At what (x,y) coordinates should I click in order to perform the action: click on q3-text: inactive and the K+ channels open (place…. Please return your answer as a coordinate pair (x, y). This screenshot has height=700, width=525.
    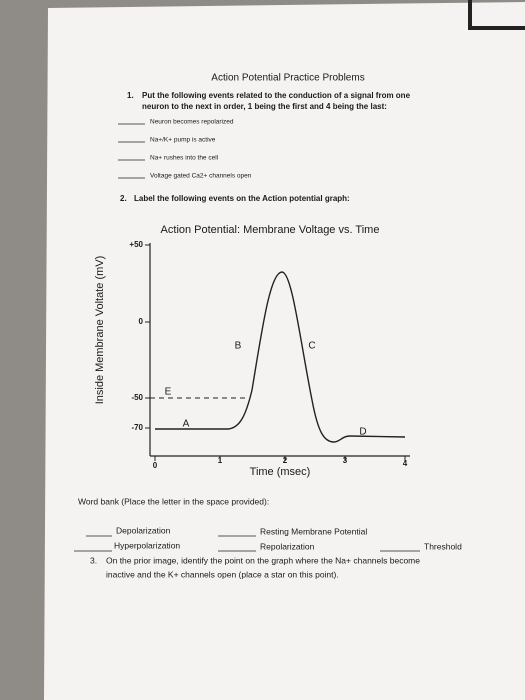
    Looking at the image, I should click on (222, 574).